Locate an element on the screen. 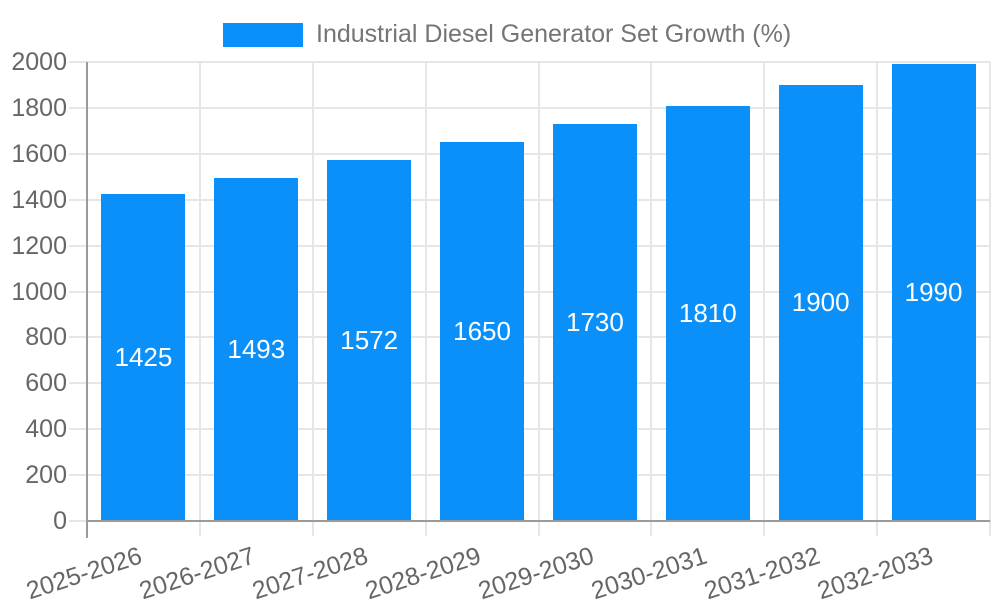 The width and height of the screenshot is (1000, 600). y-axis-tick-label: 1000 is located at coordinates (39, 291).